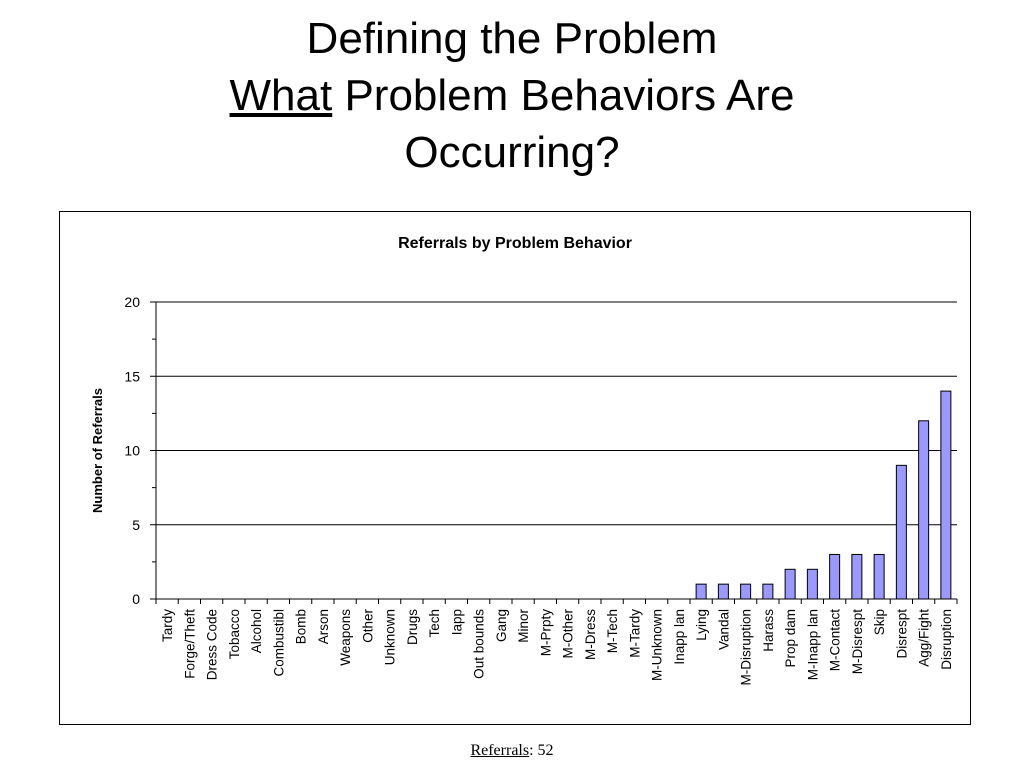  I want to click on y-axis-label: Number of Referrals, so click(97, 450).